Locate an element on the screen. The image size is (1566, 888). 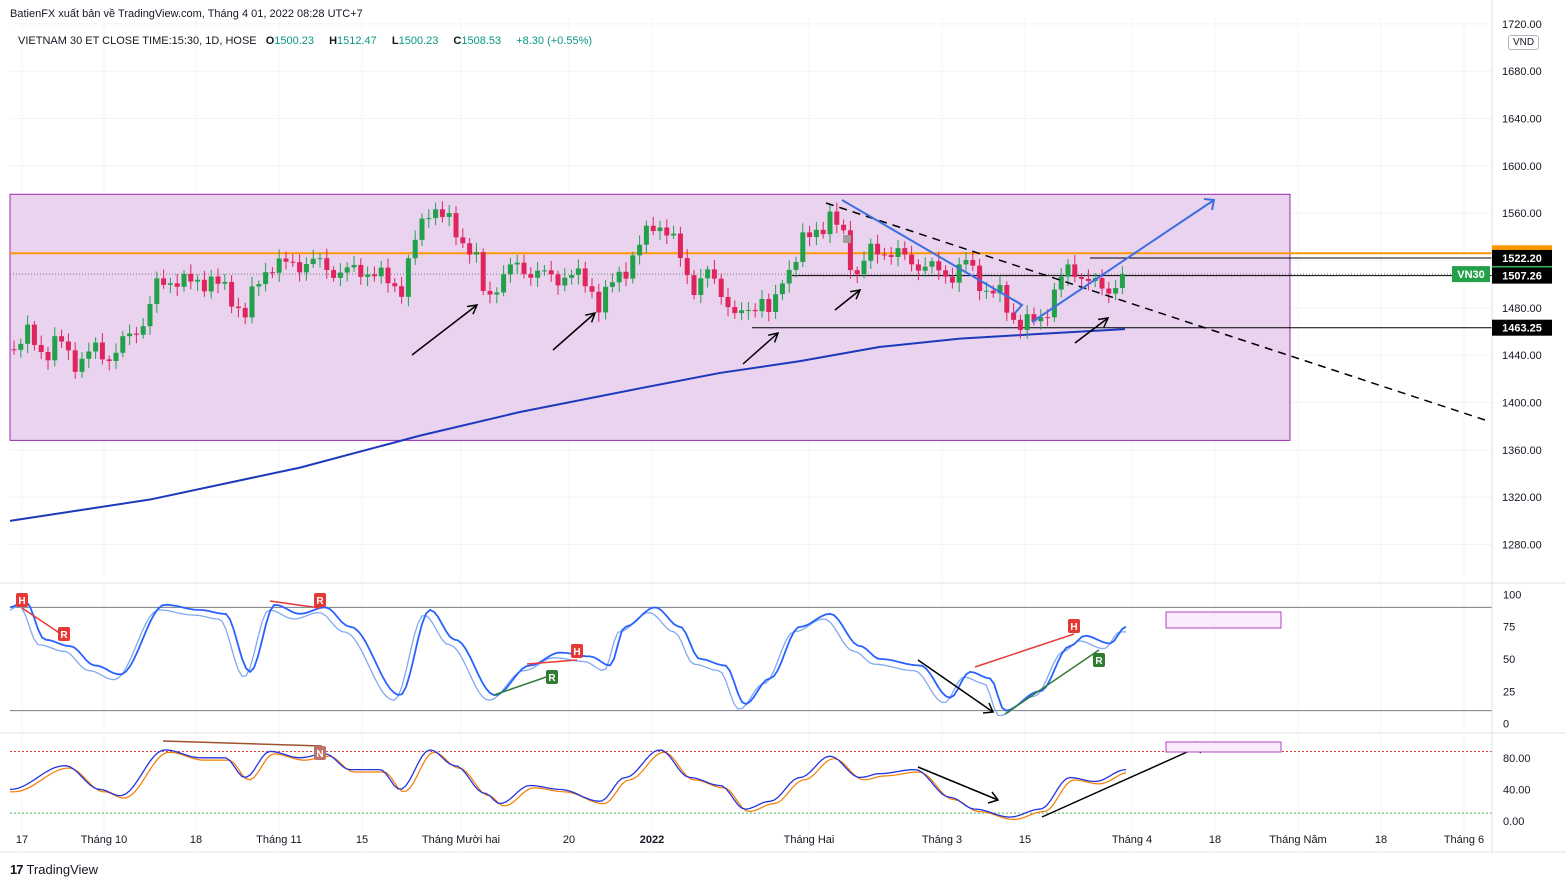
ohlc-close: C1508.53 is located at coordinates (477, 41).